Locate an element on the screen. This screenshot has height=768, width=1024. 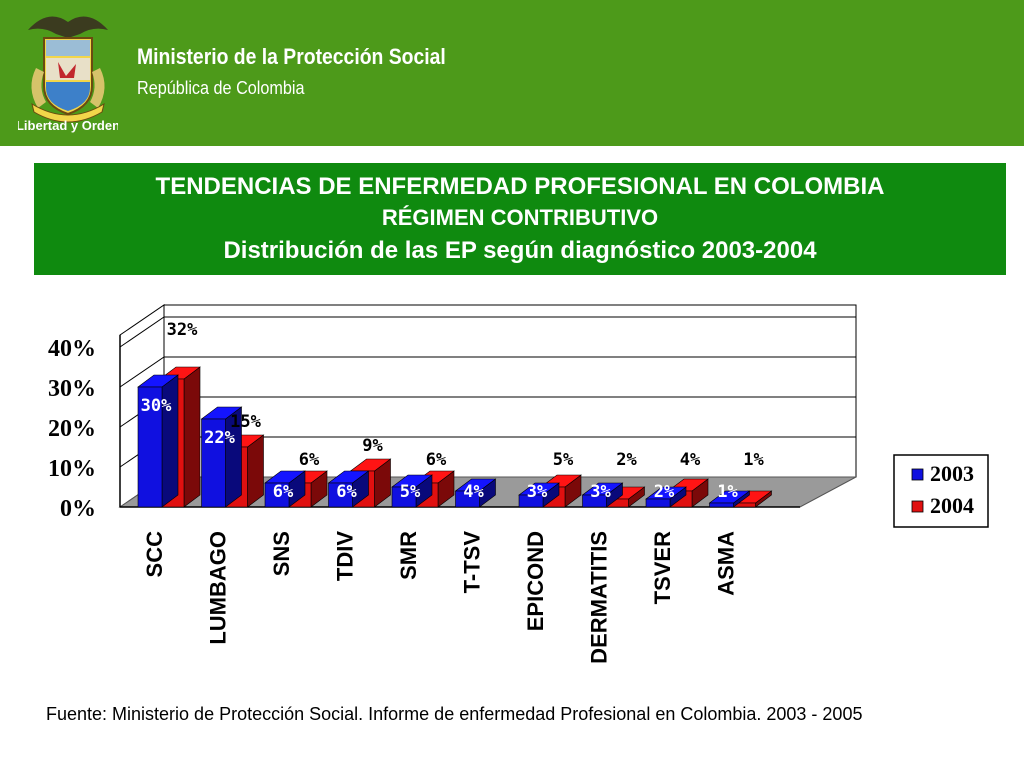
data-label-2003: 5% is located at coordinates (410, 492).